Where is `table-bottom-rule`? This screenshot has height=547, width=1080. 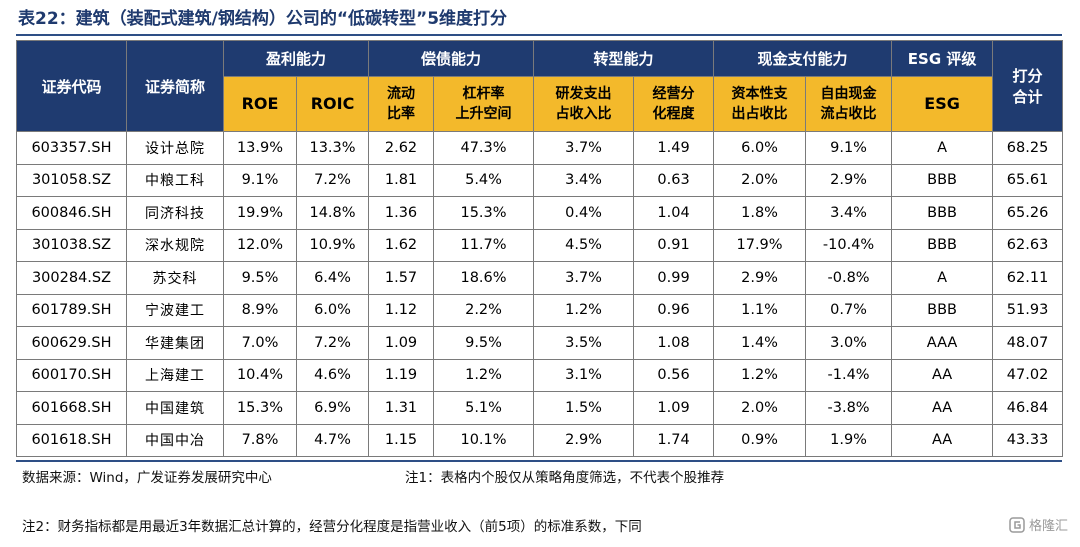
table-bottom-rule is located at coordinates (539, 461).